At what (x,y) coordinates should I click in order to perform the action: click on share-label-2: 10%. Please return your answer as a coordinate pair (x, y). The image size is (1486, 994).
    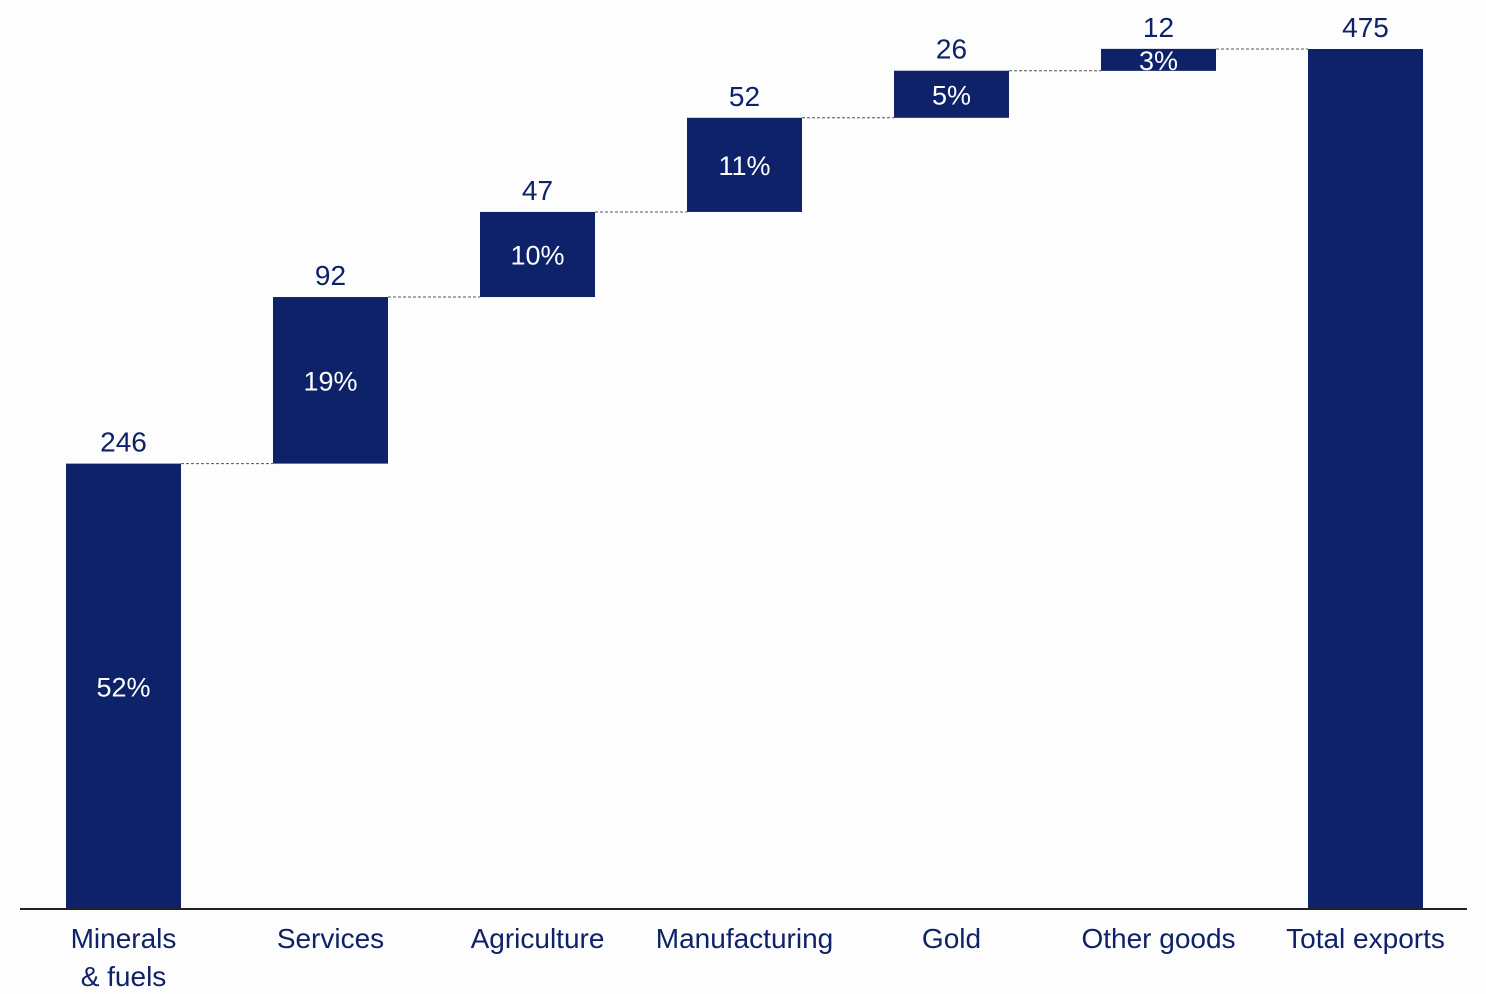
    Looking at the image, I should click on (537, 255).